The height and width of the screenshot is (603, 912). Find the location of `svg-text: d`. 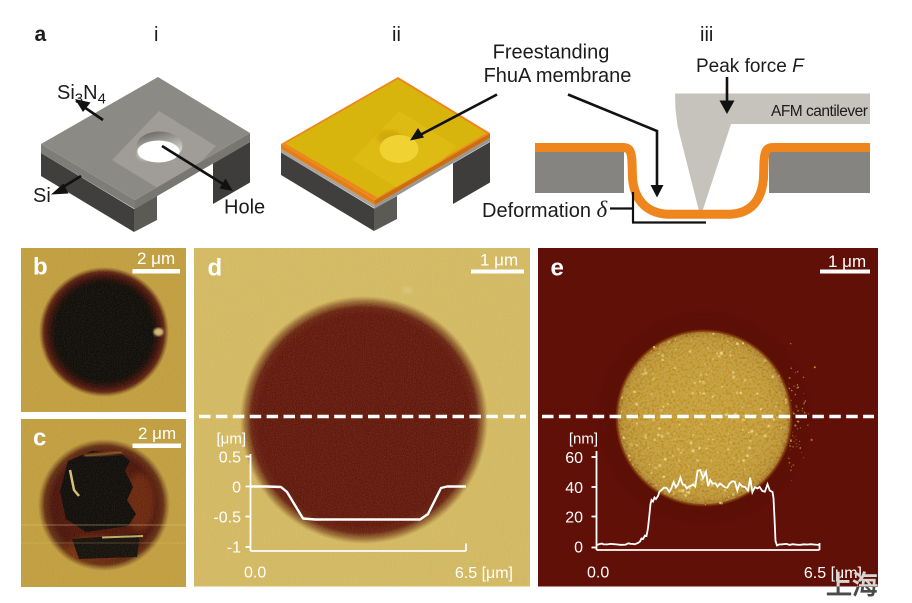

svg-text: d is located at coordinates (215, 268).